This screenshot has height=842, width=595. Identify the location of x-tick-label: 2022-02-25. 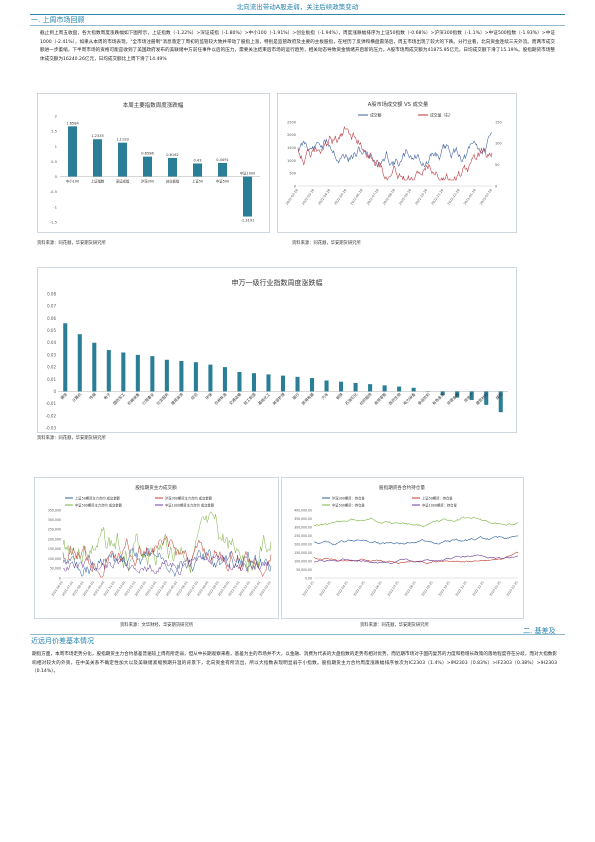
(308, 588).